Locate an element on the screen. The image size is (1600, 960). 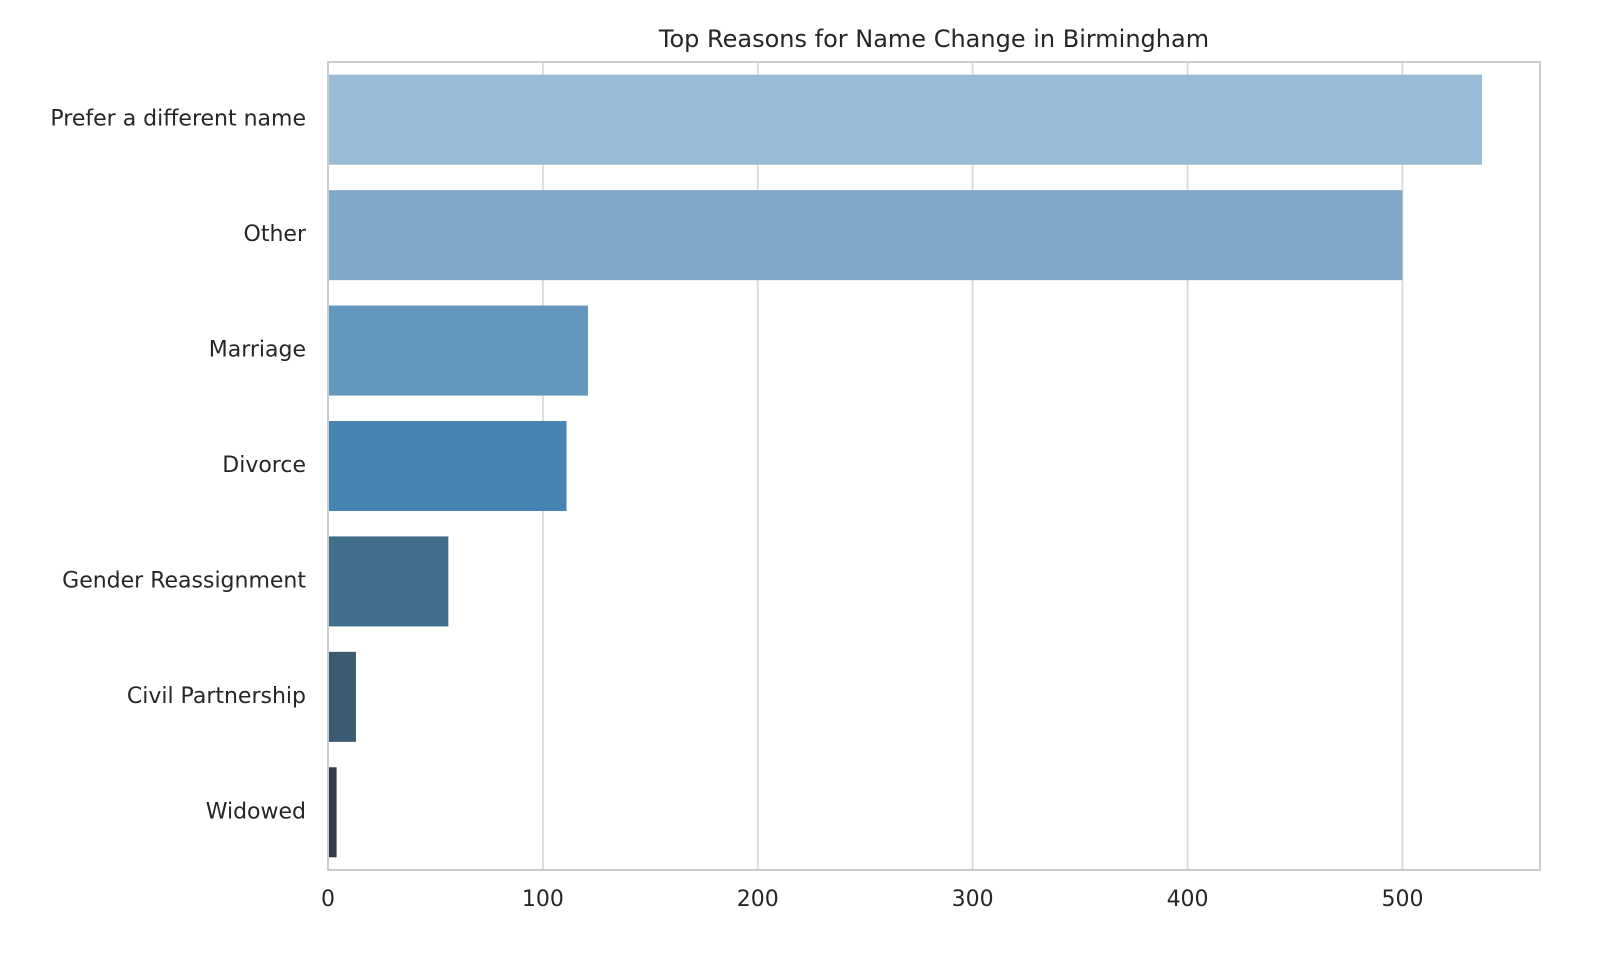
y-tick-label: Other is located at coordinates (275, 234).